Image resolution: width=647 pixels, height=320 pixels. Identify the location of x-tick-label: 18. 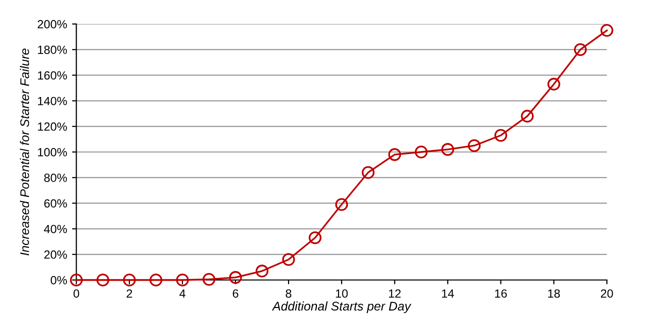
(554, 293).